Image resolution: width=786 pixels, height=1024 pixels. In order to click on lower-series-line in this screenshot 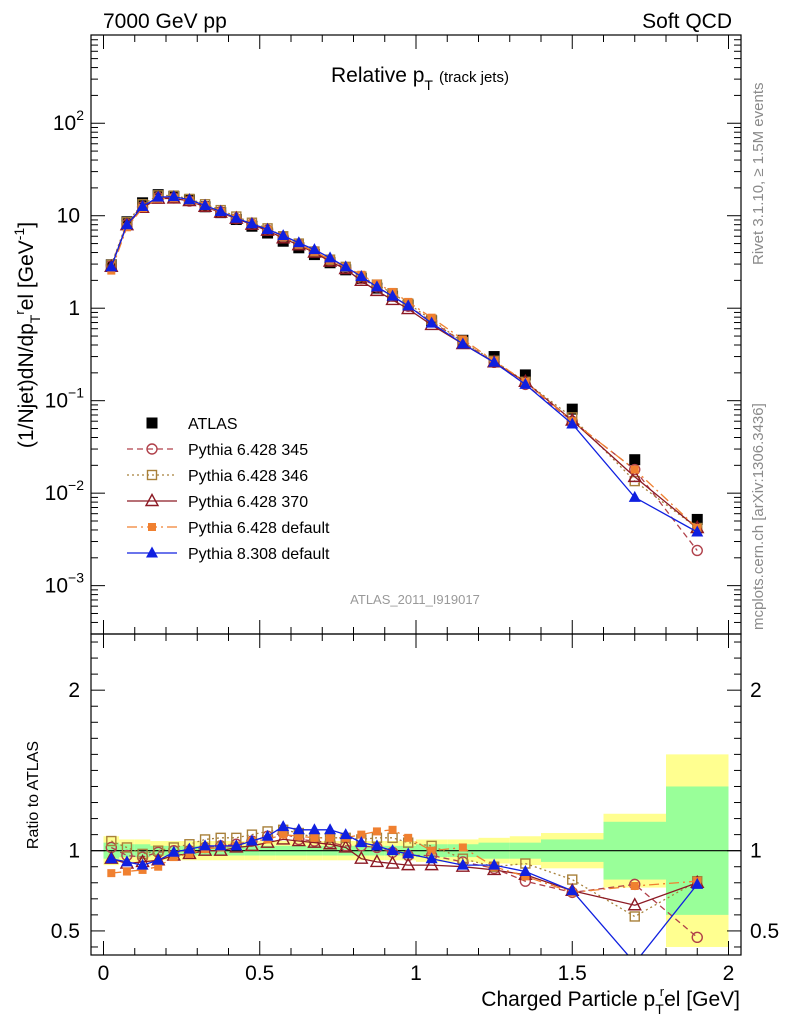, I will do `click(404, 872)`.